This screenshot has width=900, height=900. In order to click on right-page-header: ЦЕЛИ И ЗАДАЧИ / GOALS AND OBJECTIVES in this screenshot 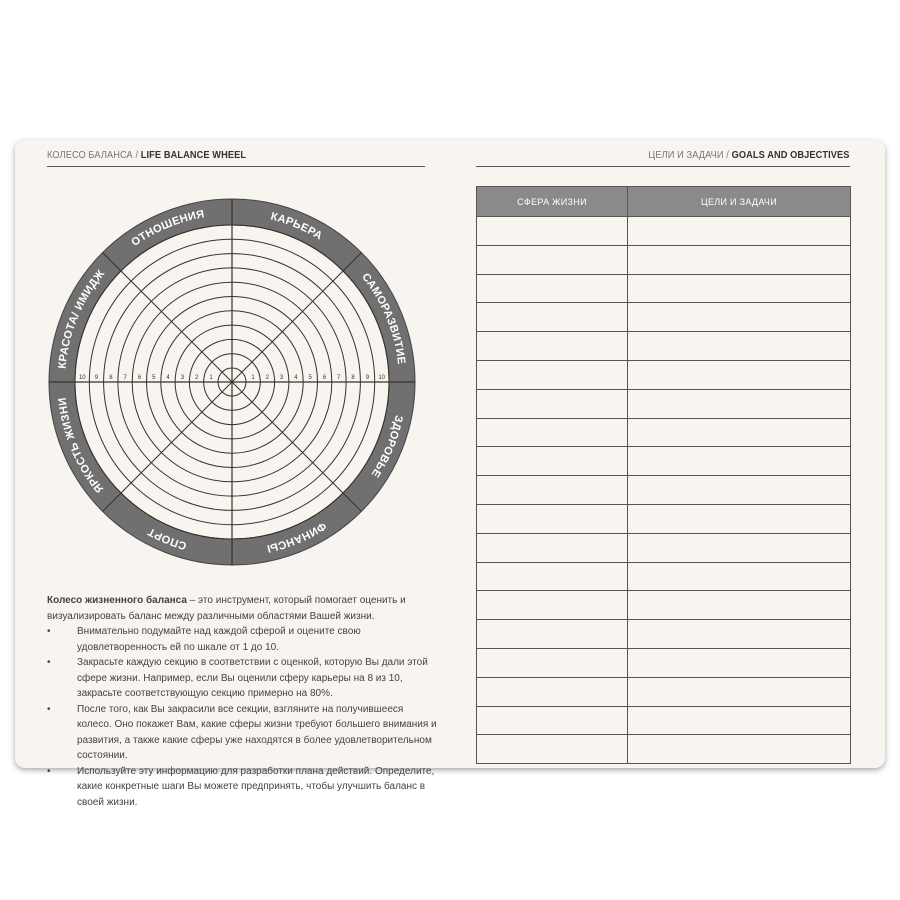, I will do `click(749, 155)`.